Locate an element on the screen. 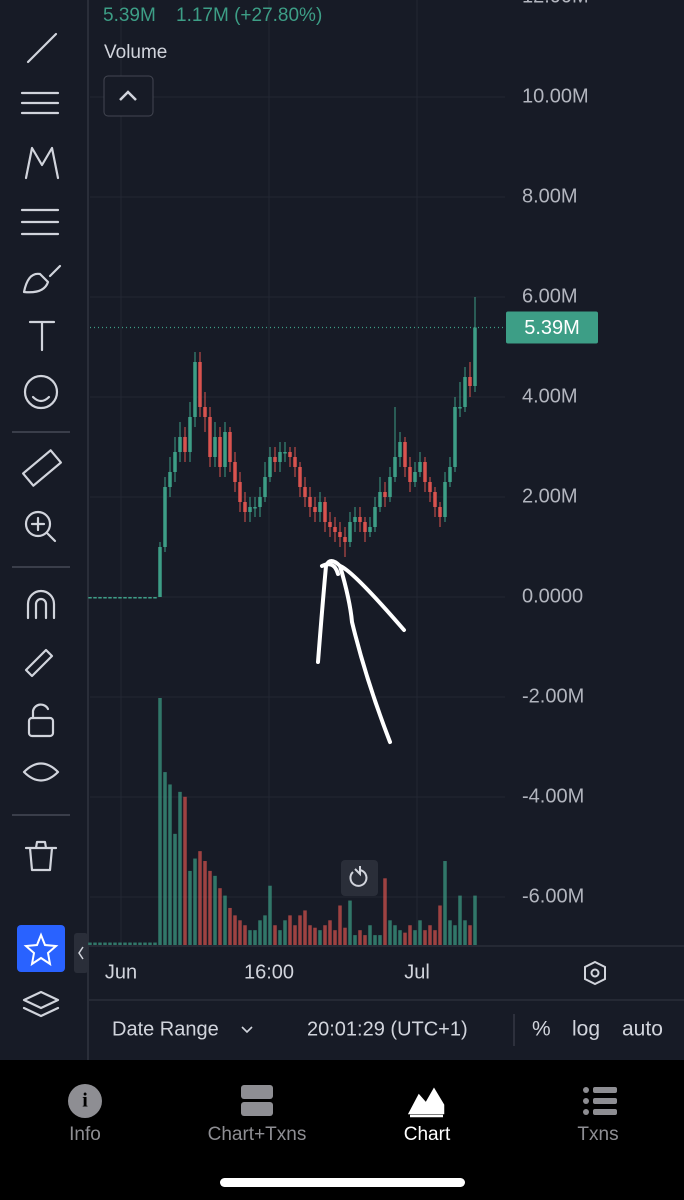 The image size is (684, 1200). toolbar is located at coordinates (41, 452).